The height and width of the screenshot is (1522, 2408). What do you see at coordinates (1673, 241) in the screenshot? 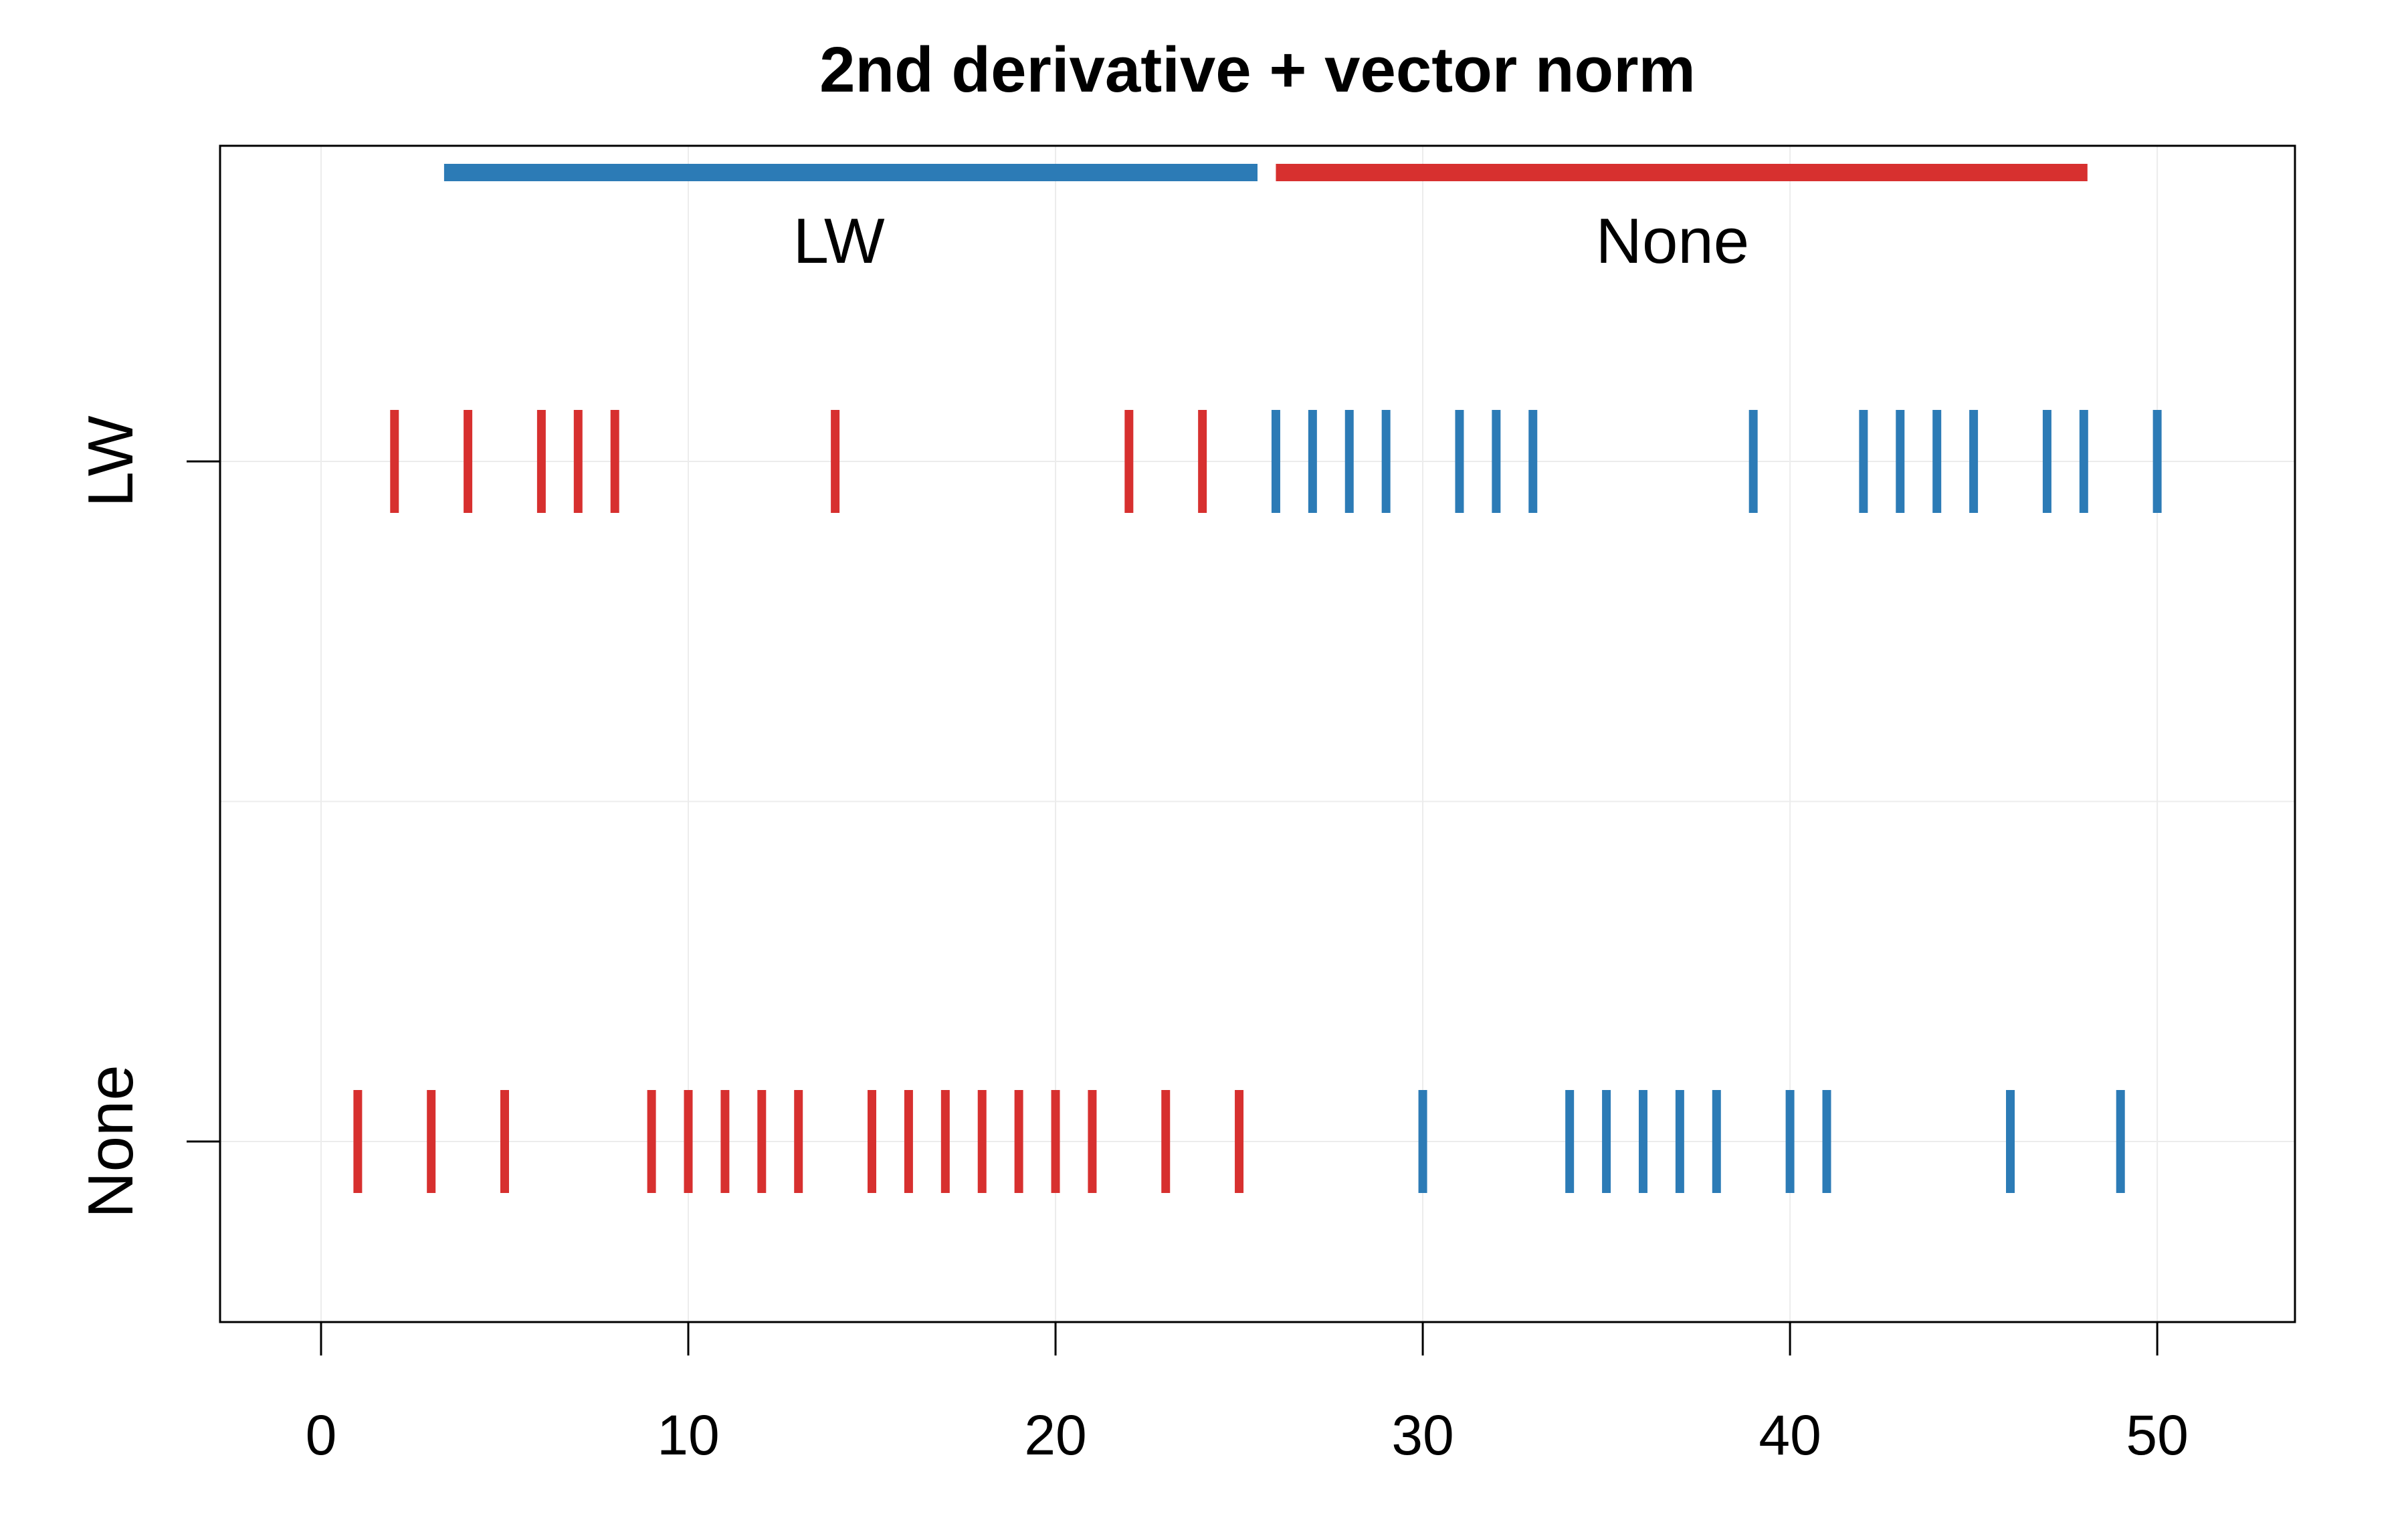
I see `legend-label-none: None` at bounding box center [1673, 241].